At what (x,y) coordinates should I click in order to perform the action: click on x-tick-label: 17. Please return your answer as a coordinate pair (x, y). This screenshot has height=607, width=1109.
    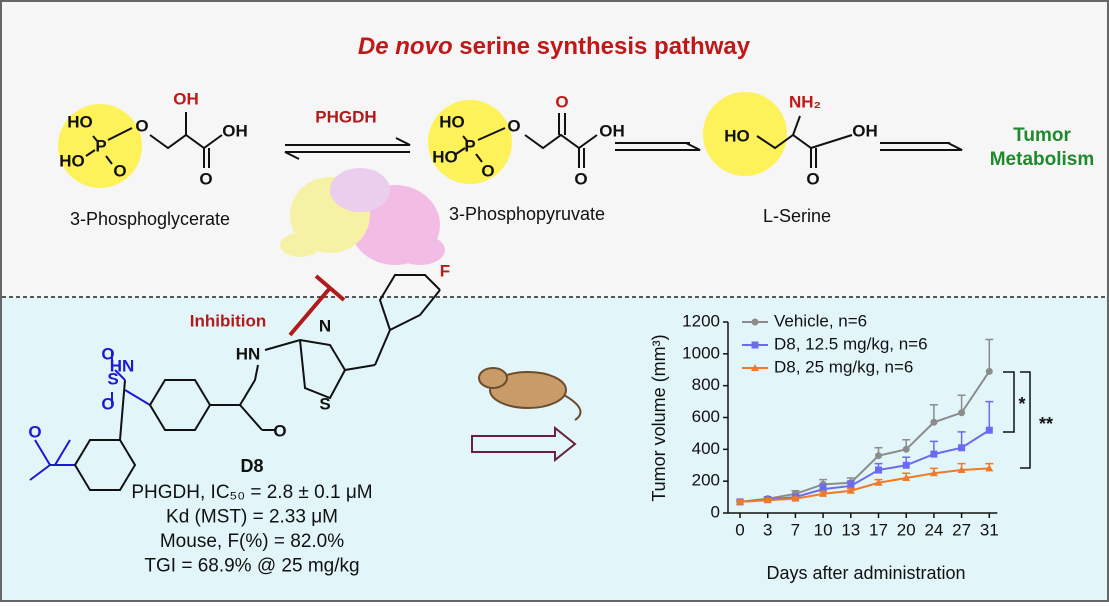
    Looking at the image, I should click on (878, 529).